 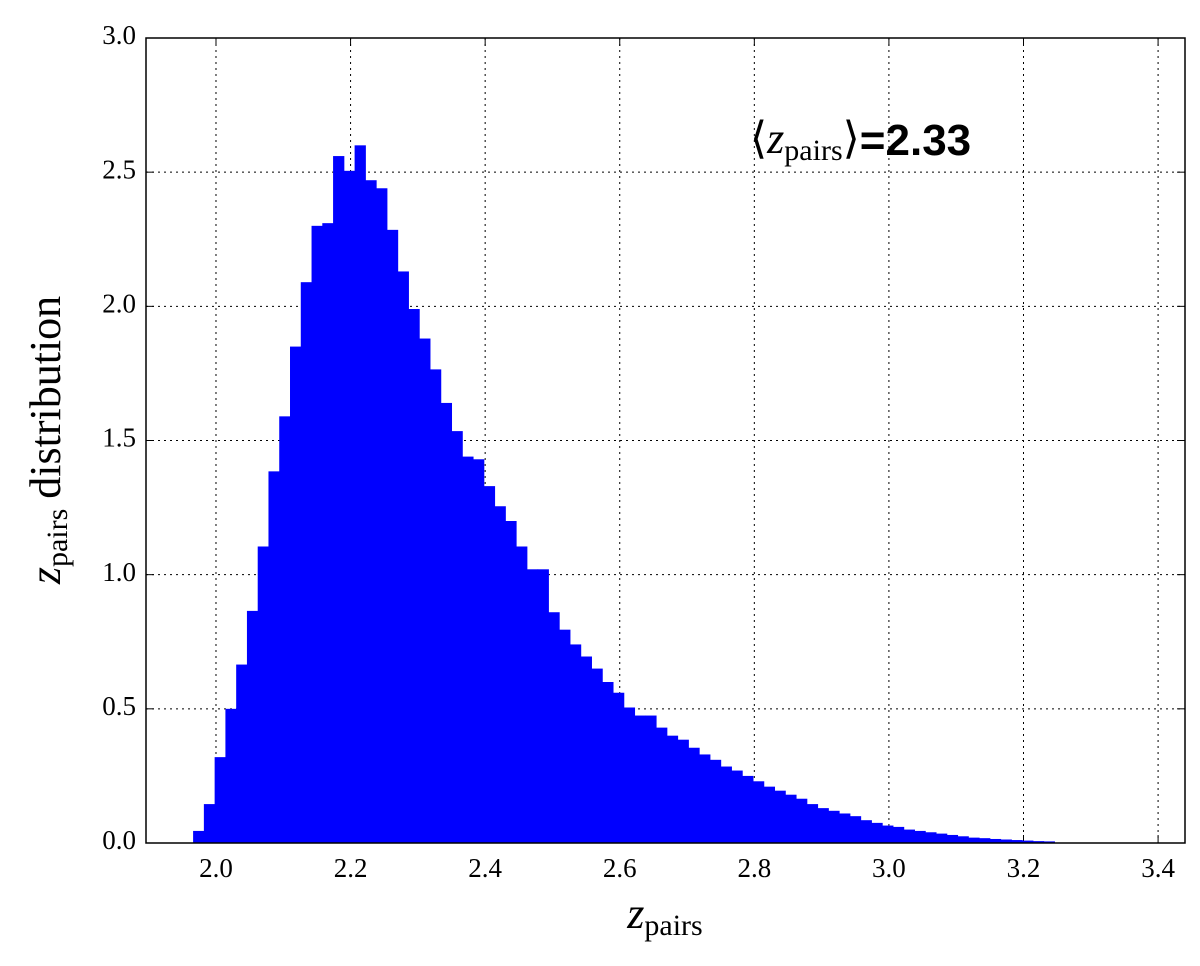 I want to click on y-tick-label: 0.5, so click(x=119, y=706).